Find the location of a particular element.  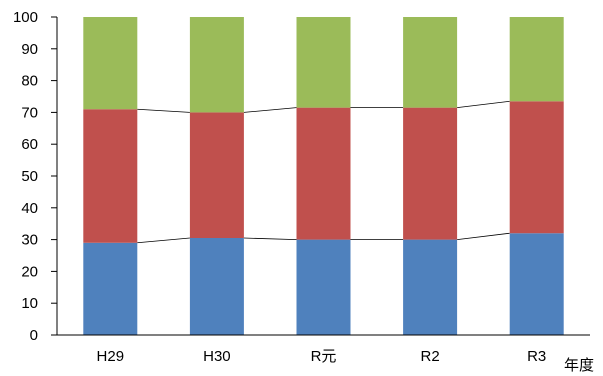

x-category-label-5: R3 is located at coordinates (536, 356).